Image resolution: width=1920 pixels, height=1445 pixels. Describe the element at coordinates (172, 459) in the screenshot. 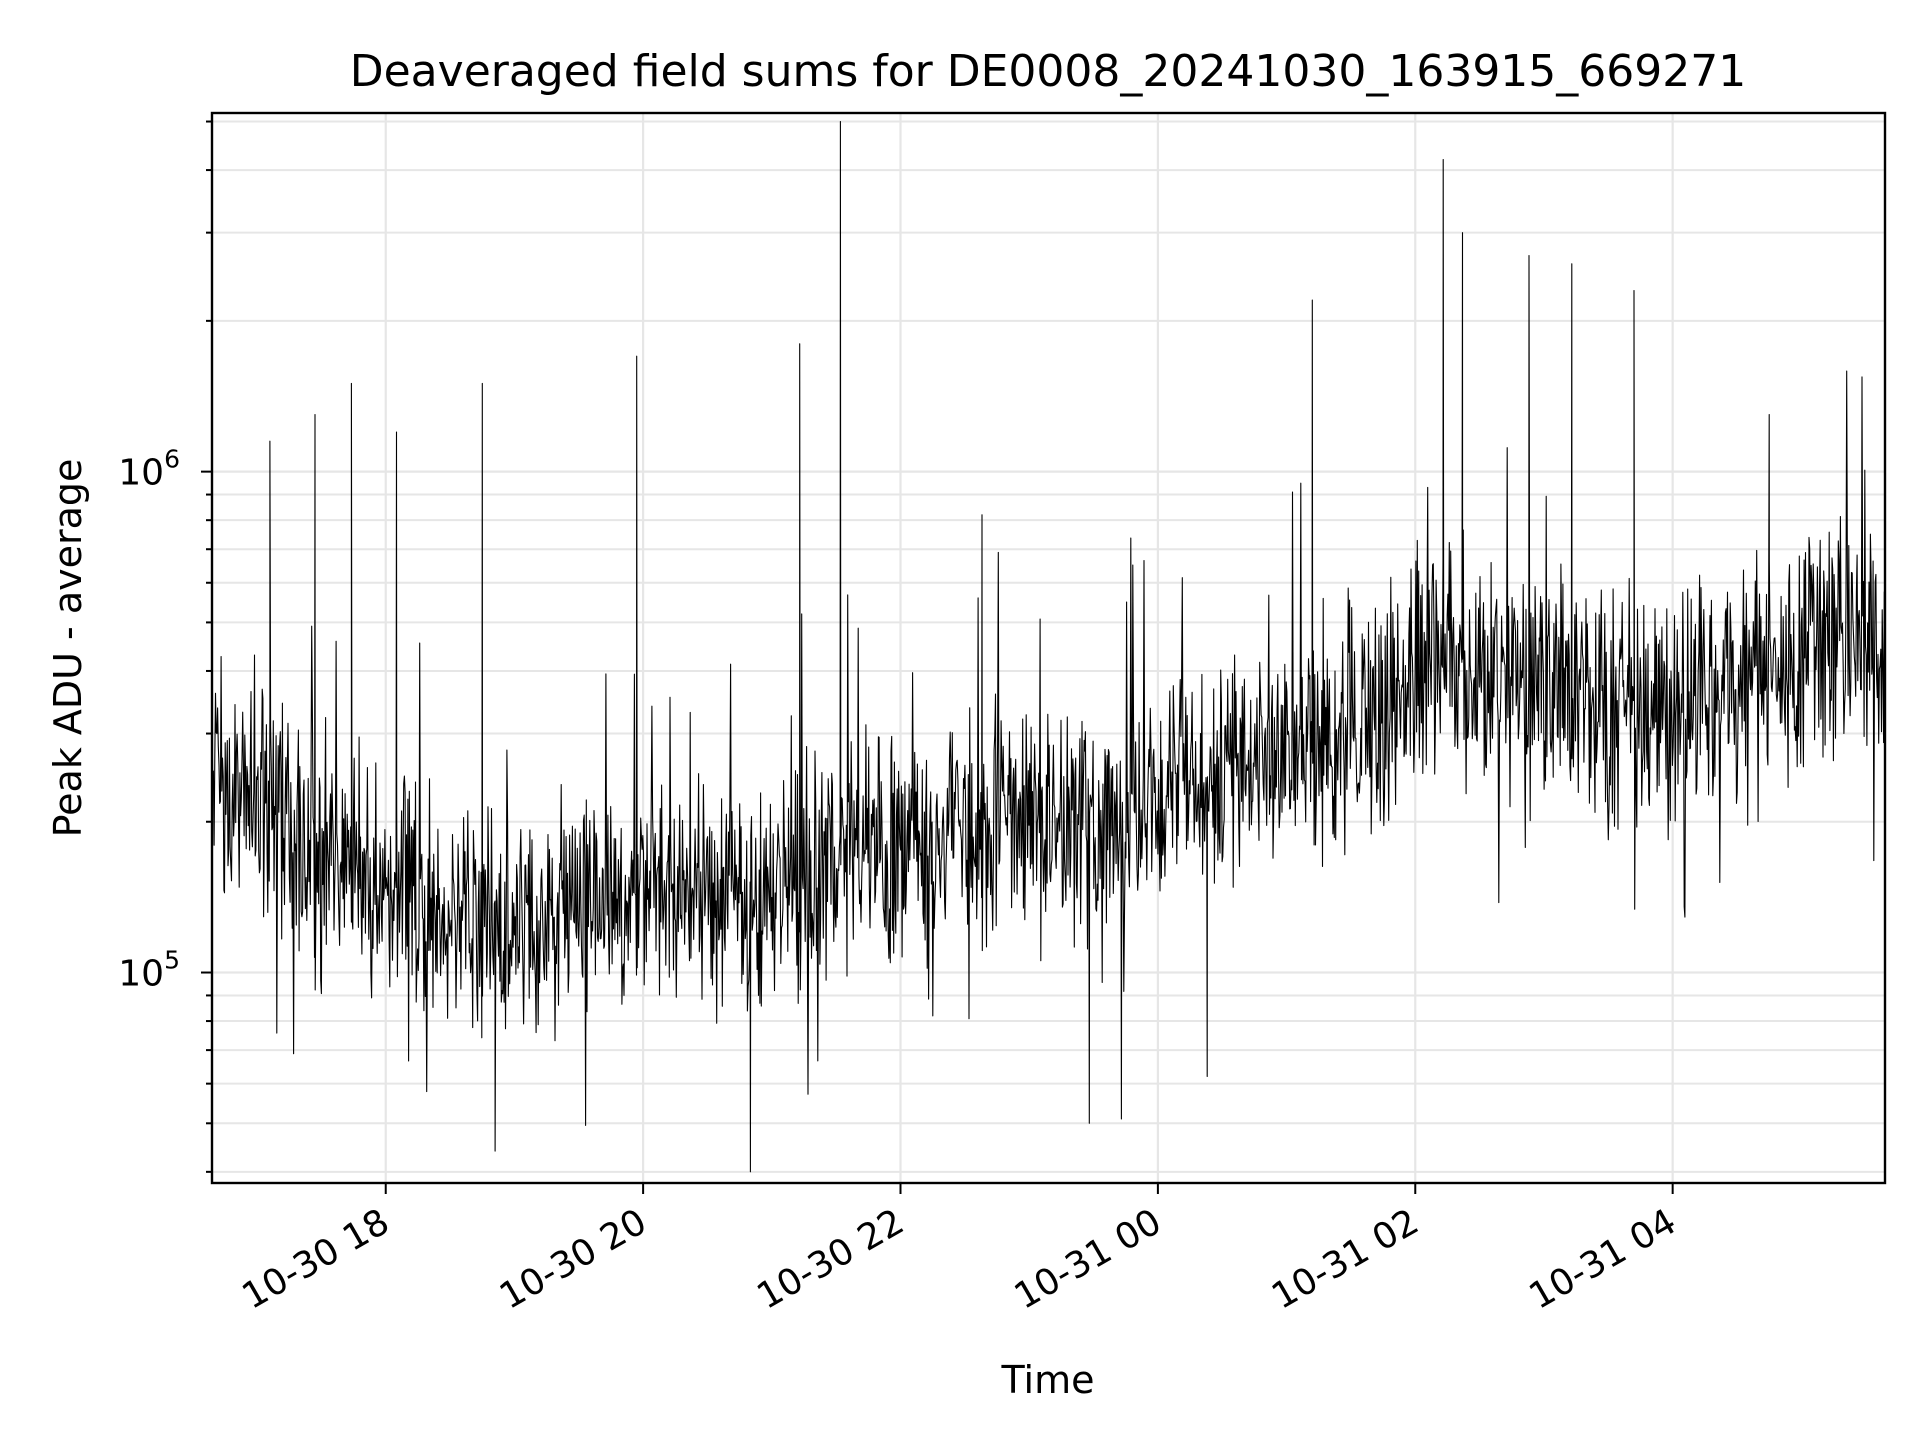

I see `y-tick-label-exponent: 6` at that location.